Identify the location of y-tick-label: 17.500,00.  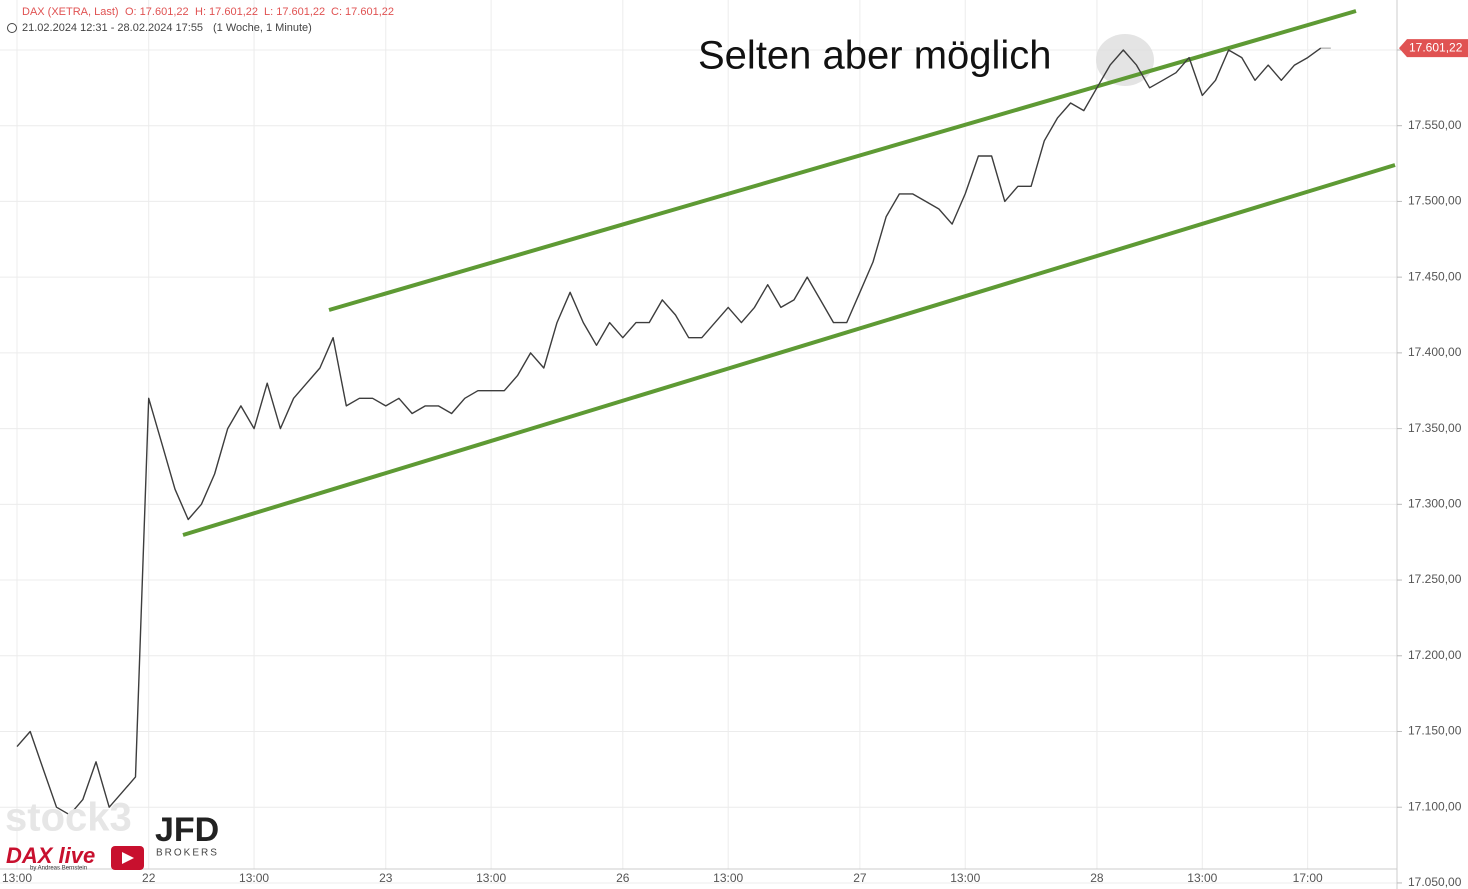
(1435, 201).